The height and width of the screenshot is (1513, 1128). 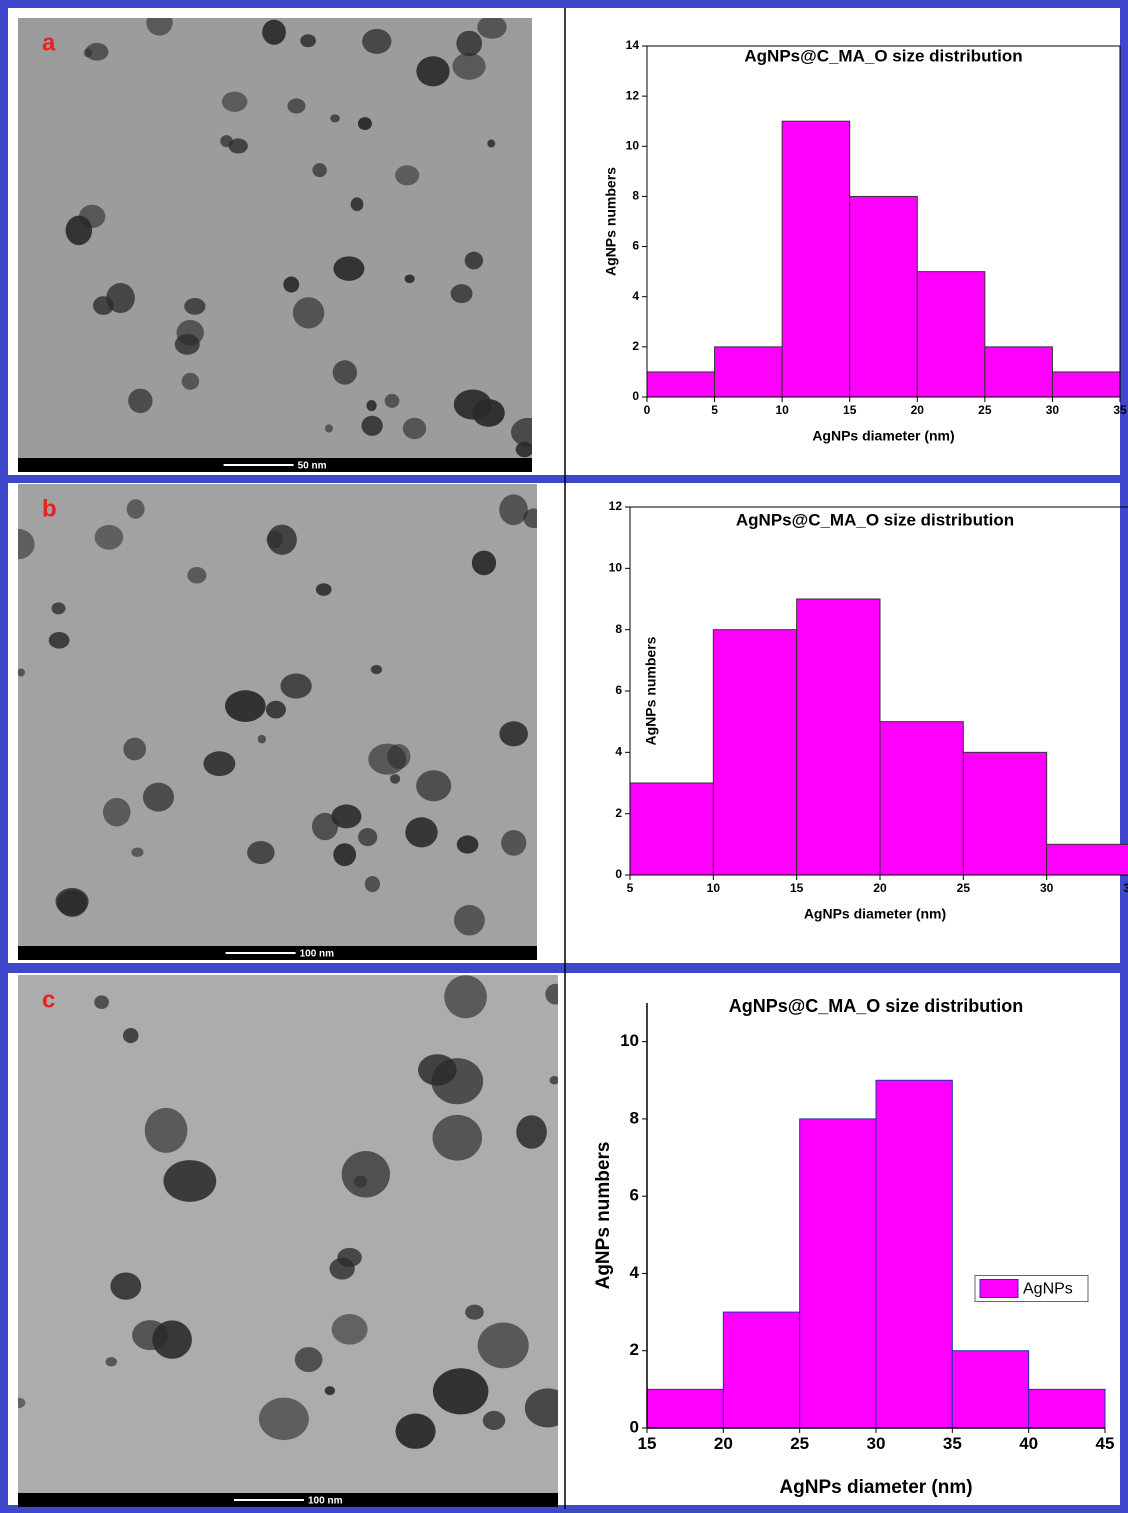 What do you see at coordinates (880, 888) in the screenshot?
I see `x-tick-label: 20` at bounding box center [880, 888].